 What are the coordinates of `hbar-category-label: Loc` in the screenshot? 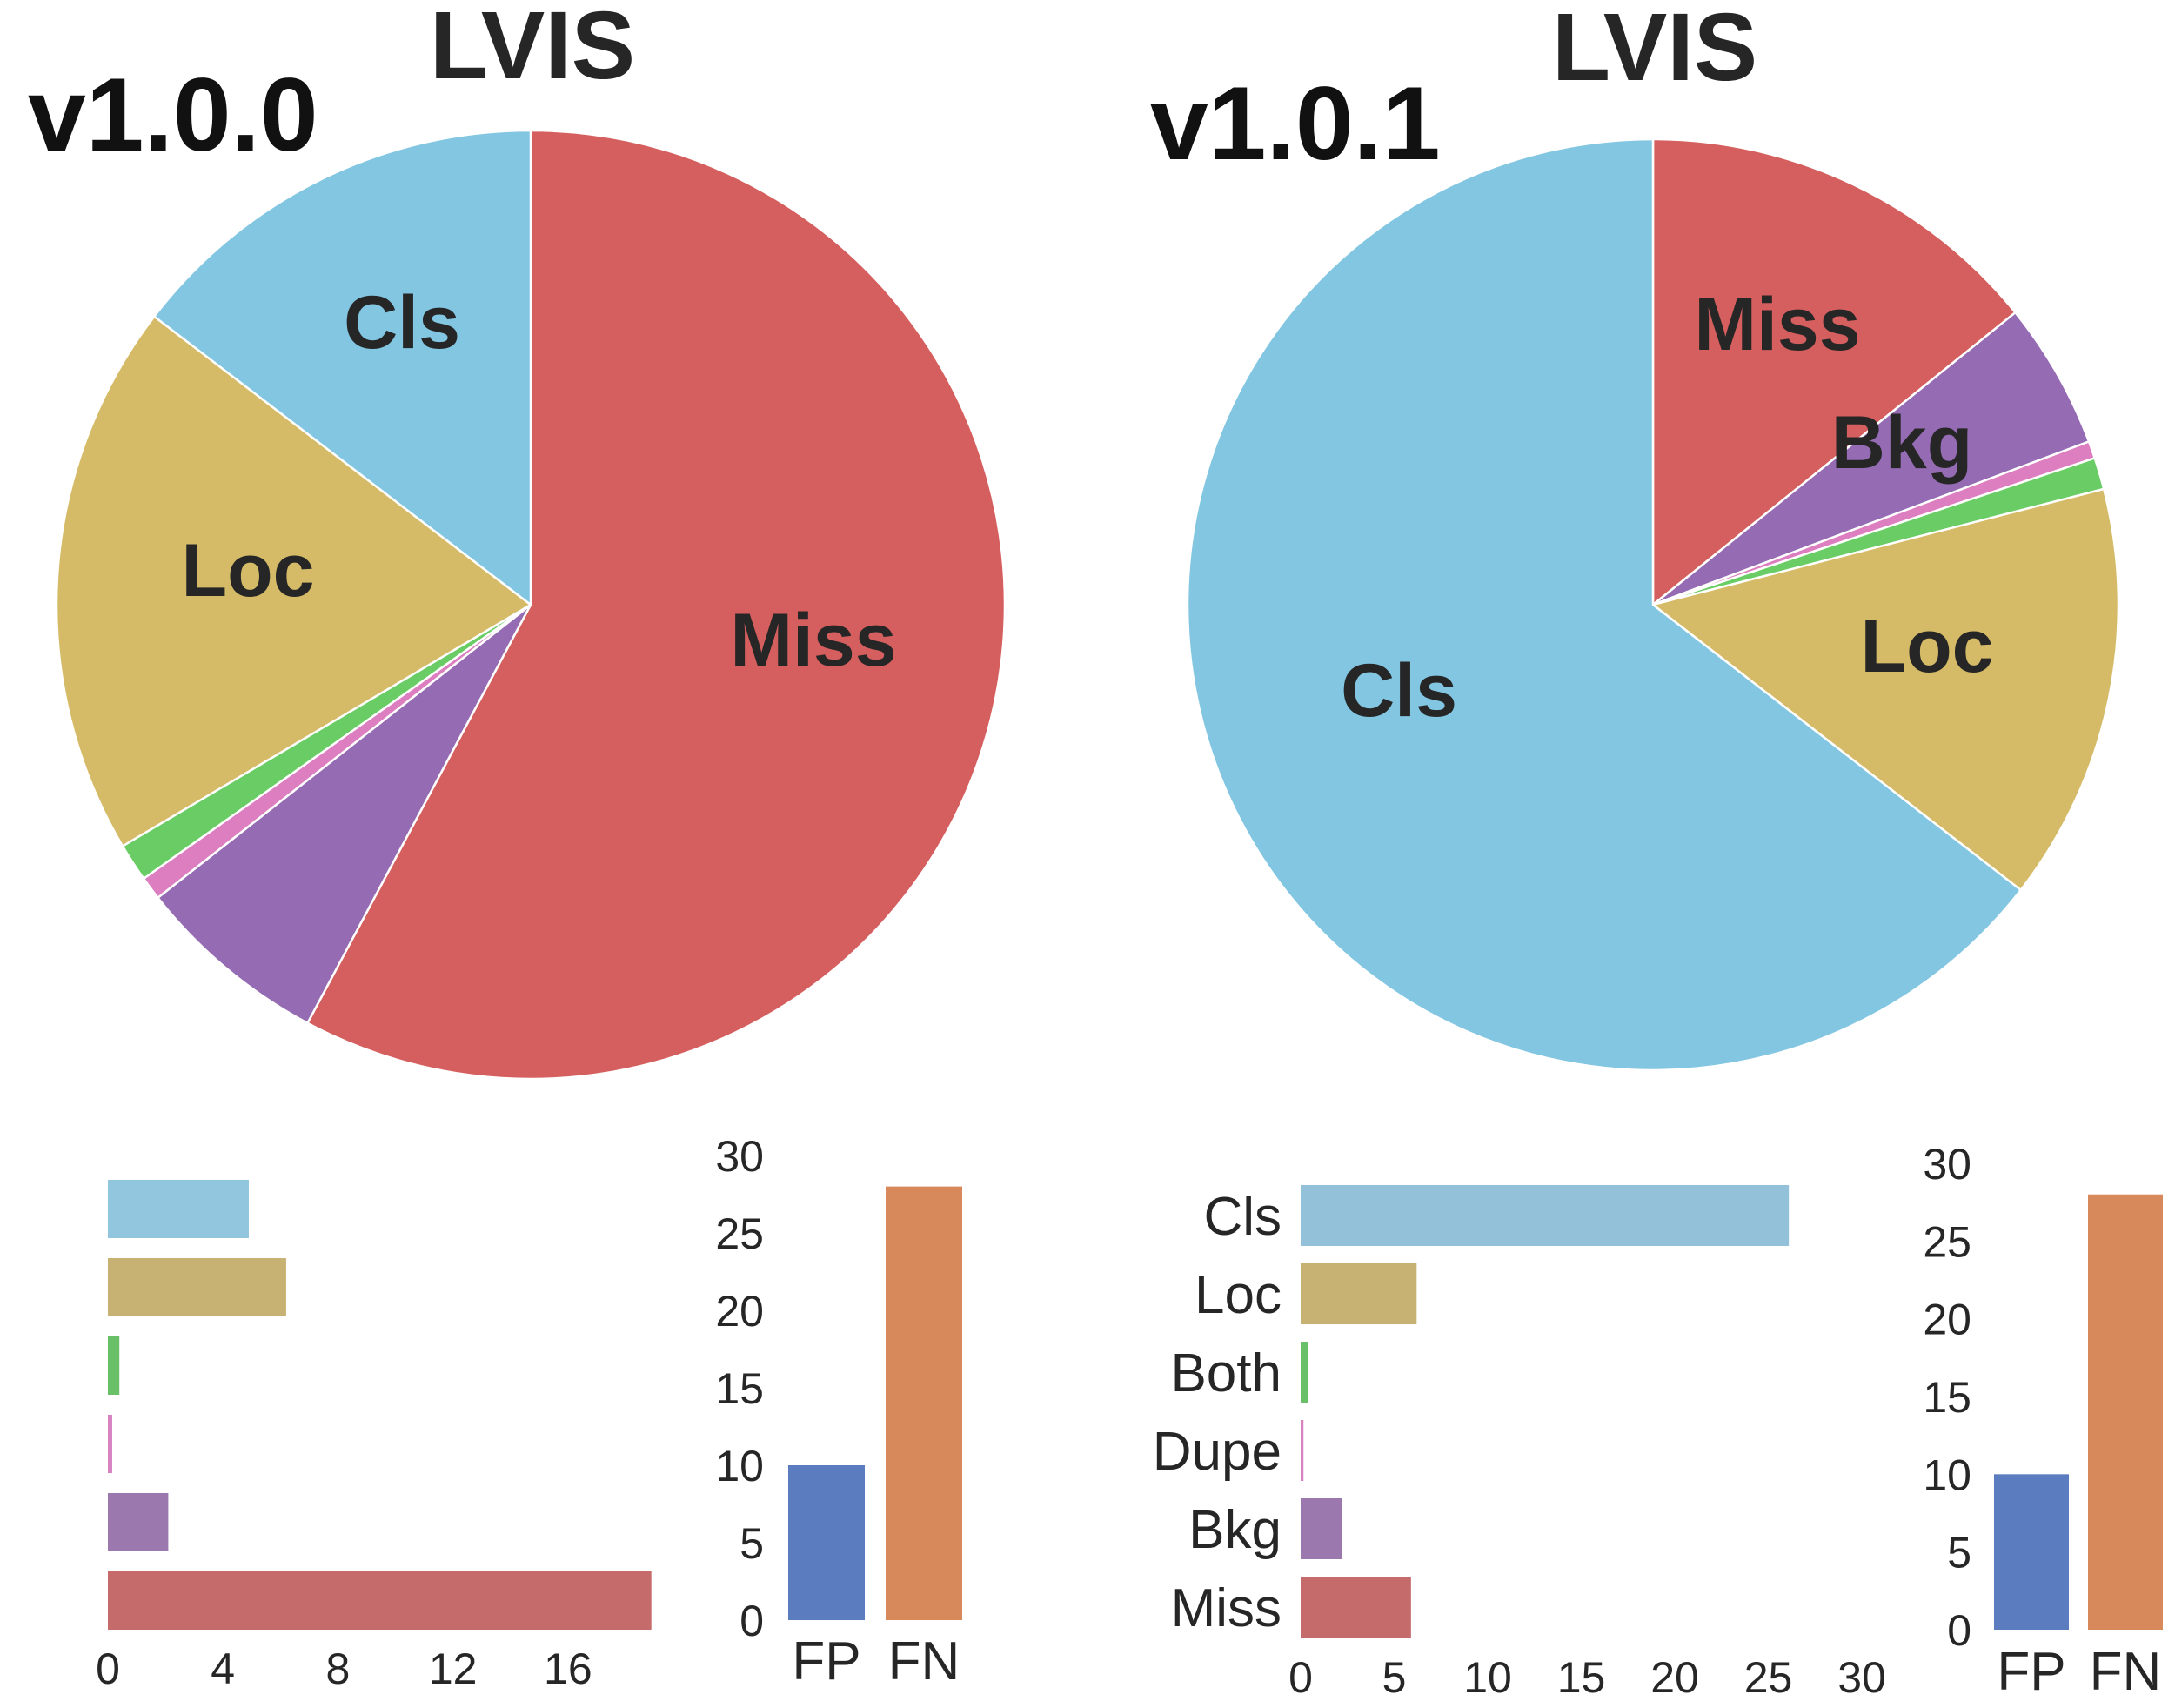 It's located at (1238, 1295).